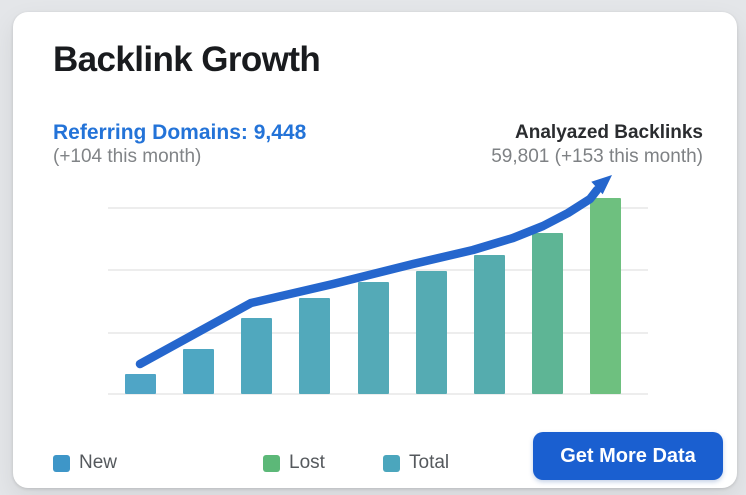 The height and width of the screenshot is (495, 746). I want to click on legend-item-new: New, so click(85, 463).